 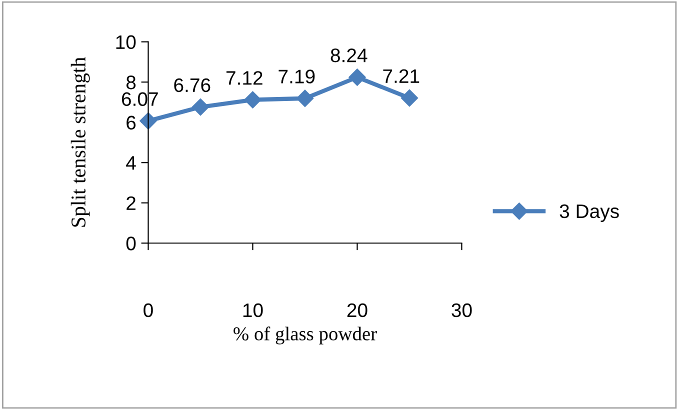 I want to click on x-tick-label: 10, so click(x=253, y=310).